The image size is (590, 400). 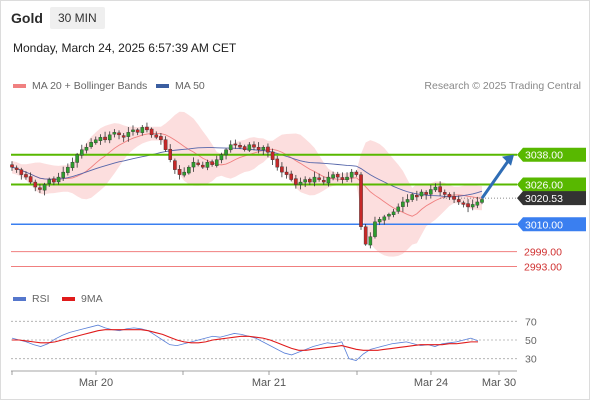 I want to click on legend-rsi: RSI, so click(x=31, y=299).